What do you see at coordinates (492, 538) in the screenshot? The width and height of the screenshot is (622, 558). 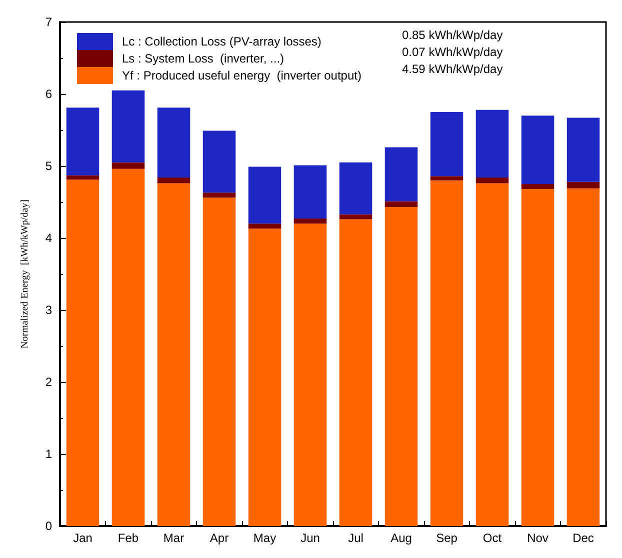 I see `x-tick-label: Oct` at bounding box center [492, 538].